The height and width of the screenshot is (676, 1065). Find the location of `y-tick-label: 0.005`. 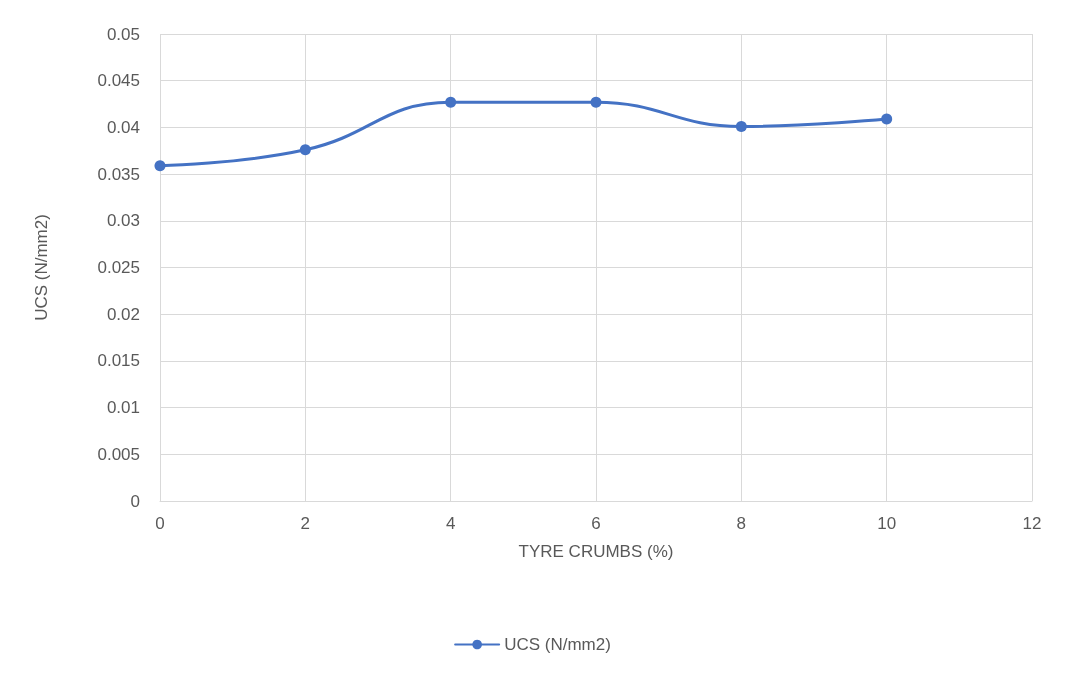

y-tick-label: 0.005 is located at coordinates (118, 454).